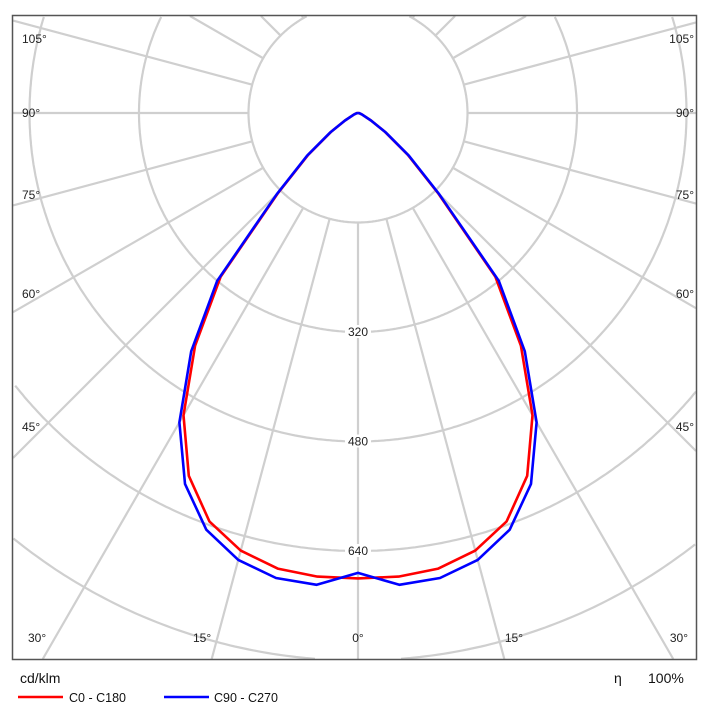  What do you see at coordinates (685, 427) in the screenshot?
I see `angle-label-right: 45°` at bounding box center [685, 427].